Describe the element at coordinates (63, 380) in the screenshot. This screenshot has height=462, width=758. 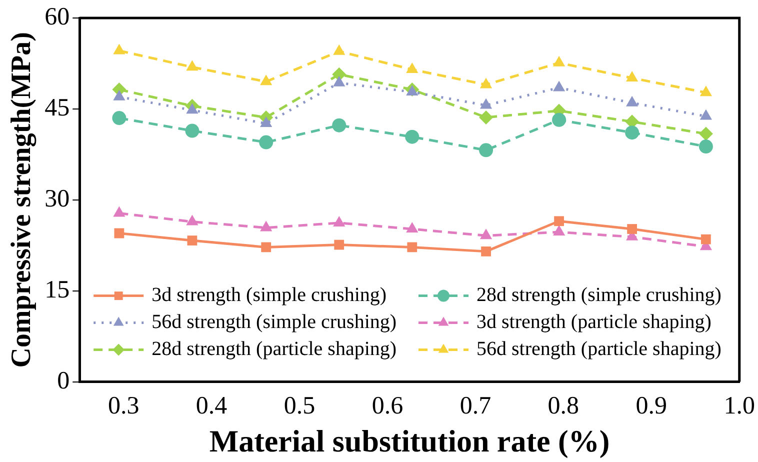
I see `y-tick-label: 0` at that location.